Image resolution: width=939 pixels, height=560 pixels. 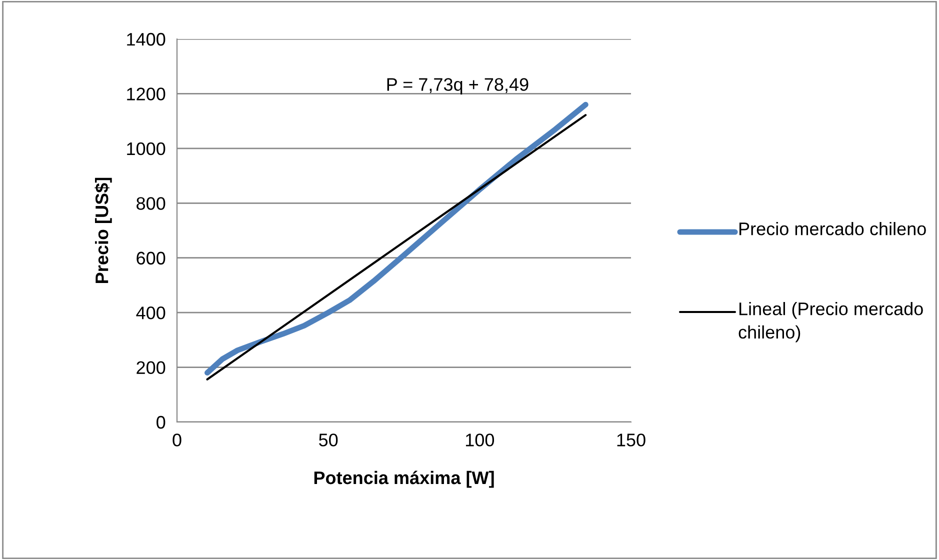 What do you see at coordinates (146, 94) in the screenshot?
I see `y-tick-label: 1200` at bounding box center [146, 94].